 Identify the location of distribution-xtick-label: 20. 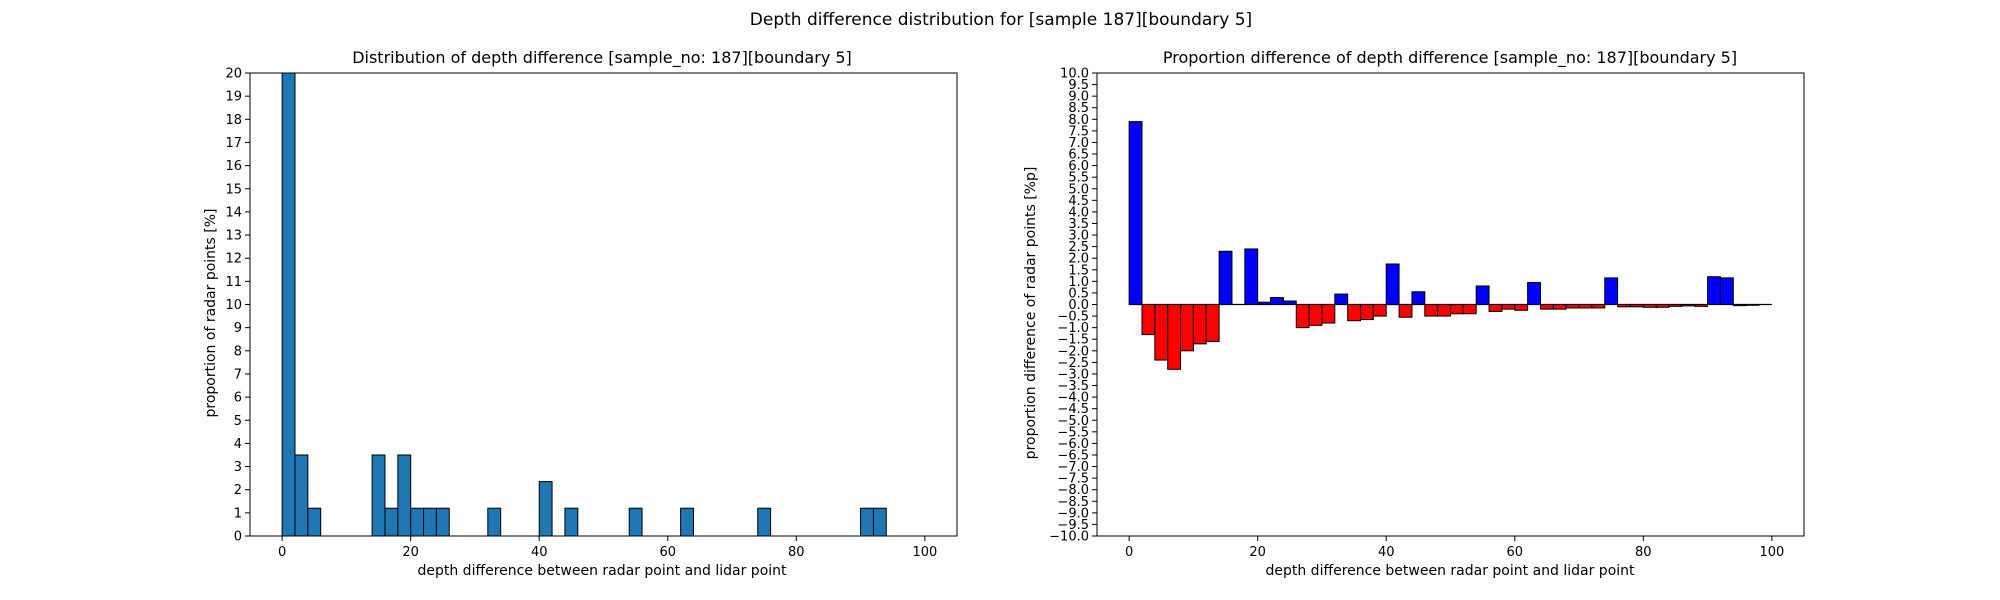
(410, 552).